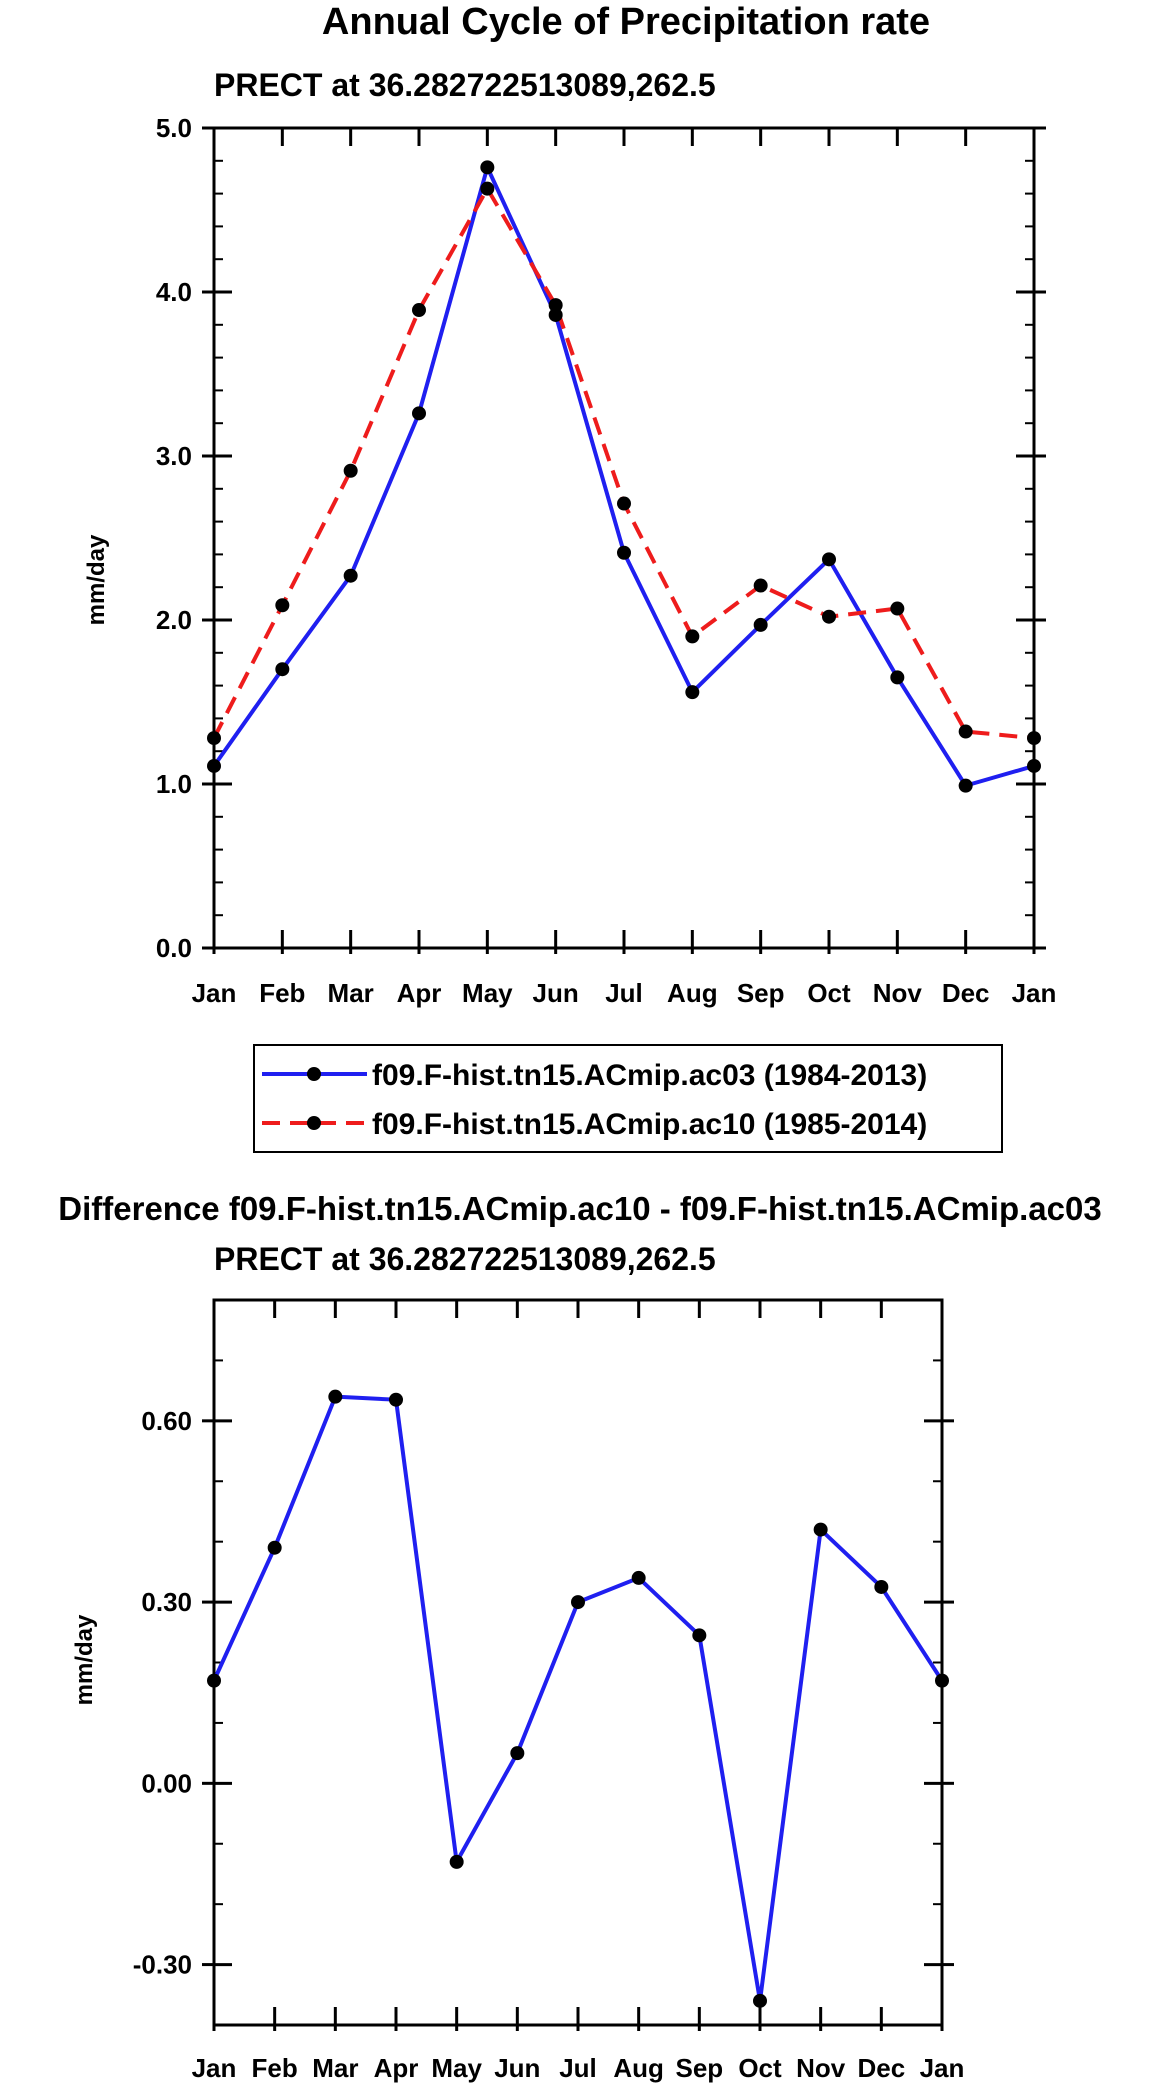 The width and height of the screenshot is (1161, 2096). I want to click on y-tick-label: 2.0, so click(174, 620).